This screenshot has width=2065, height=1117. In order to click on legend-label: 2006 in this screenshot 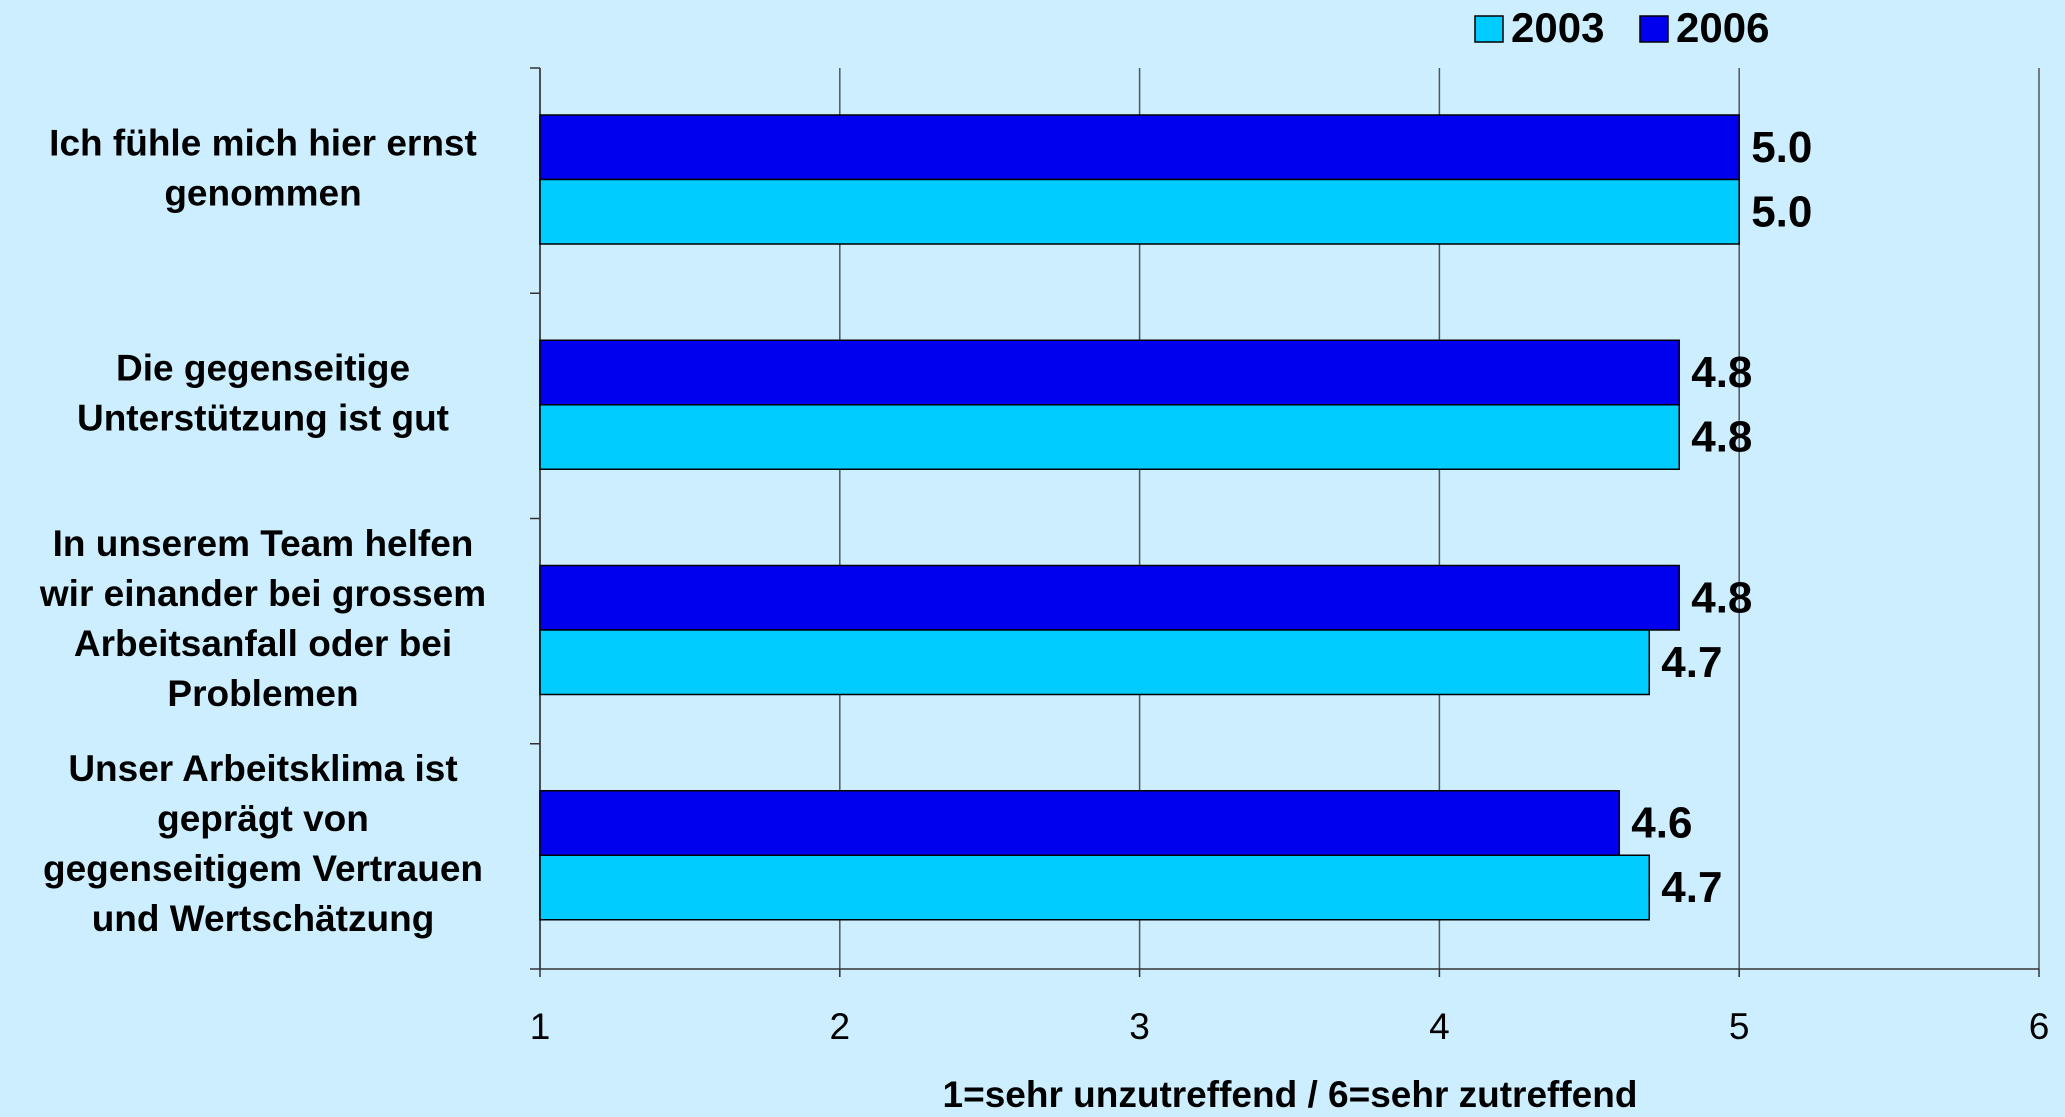, I will do `click(1722, 27)`.